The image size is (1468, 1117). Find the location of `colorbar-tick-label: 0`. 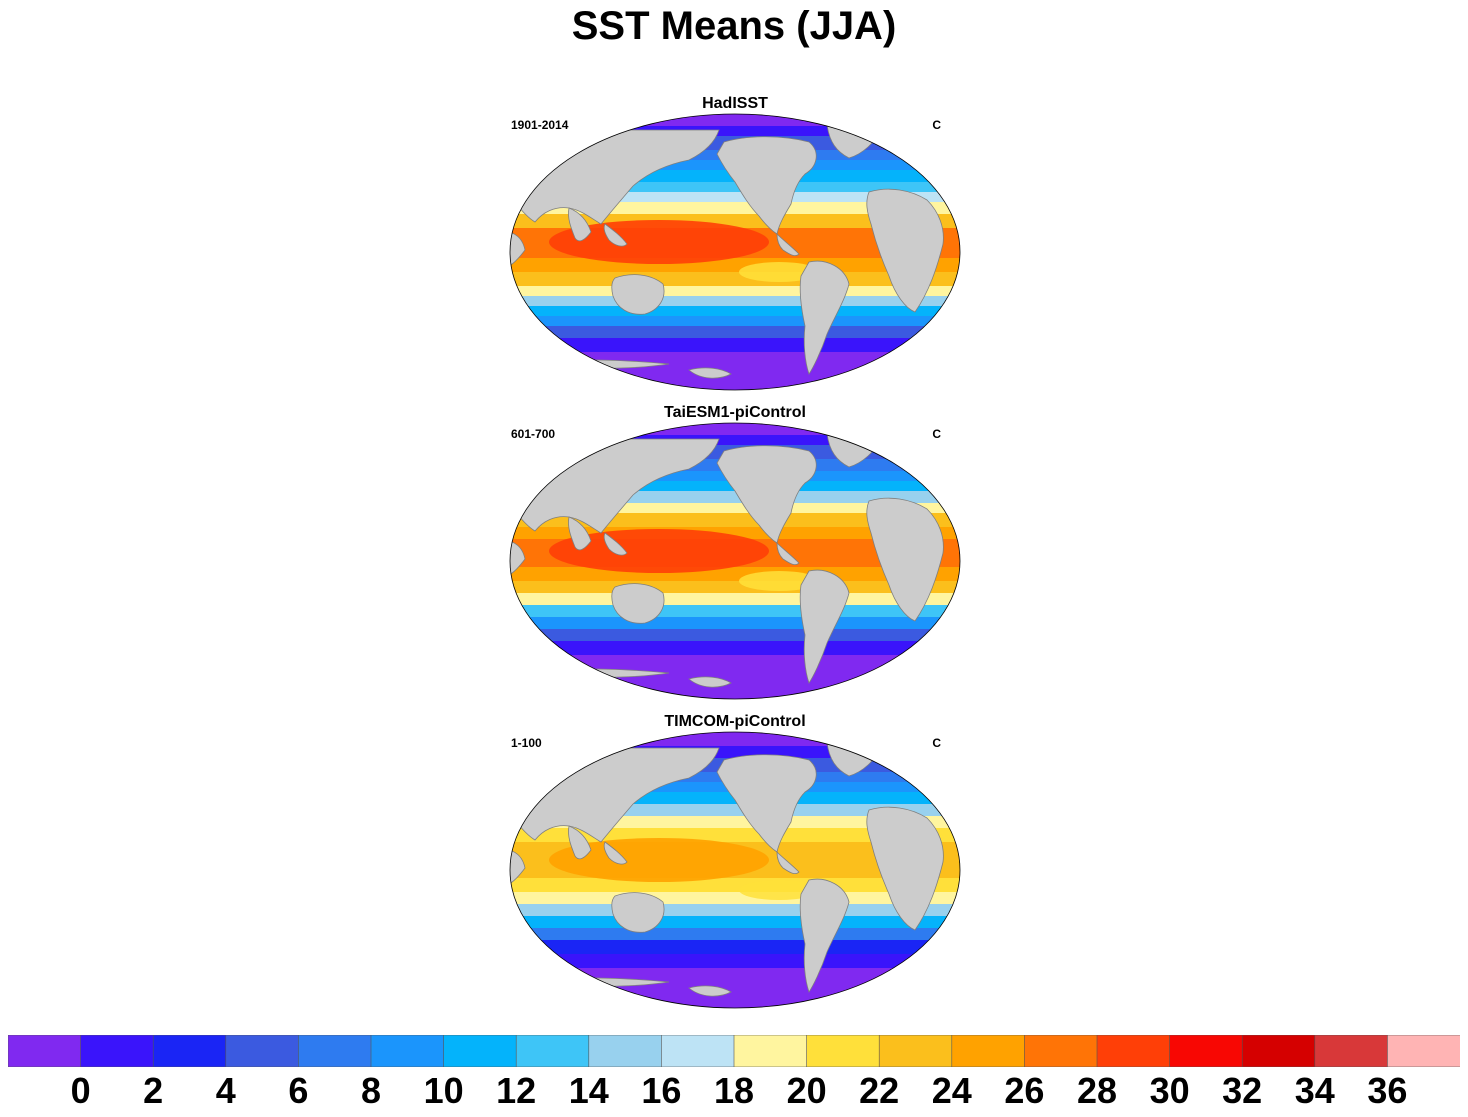

colorbar-tick-label: 0 is located at coordinates (80, 1090).